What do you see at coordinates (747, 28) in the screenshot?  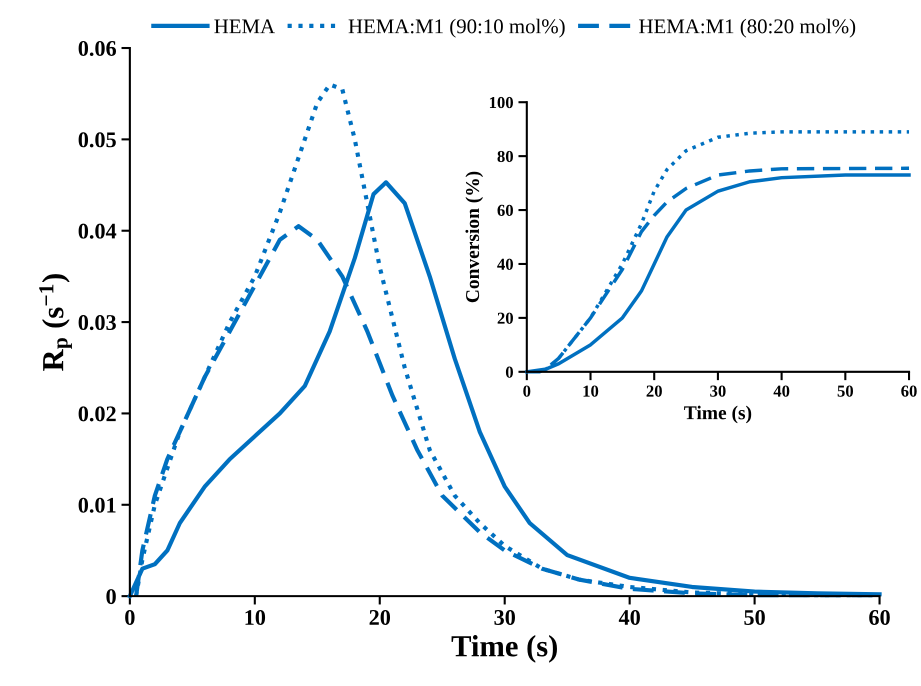 I see `legend-label: HEMA:M1 (80:20 mol%)` at bounding box center [747, 28].